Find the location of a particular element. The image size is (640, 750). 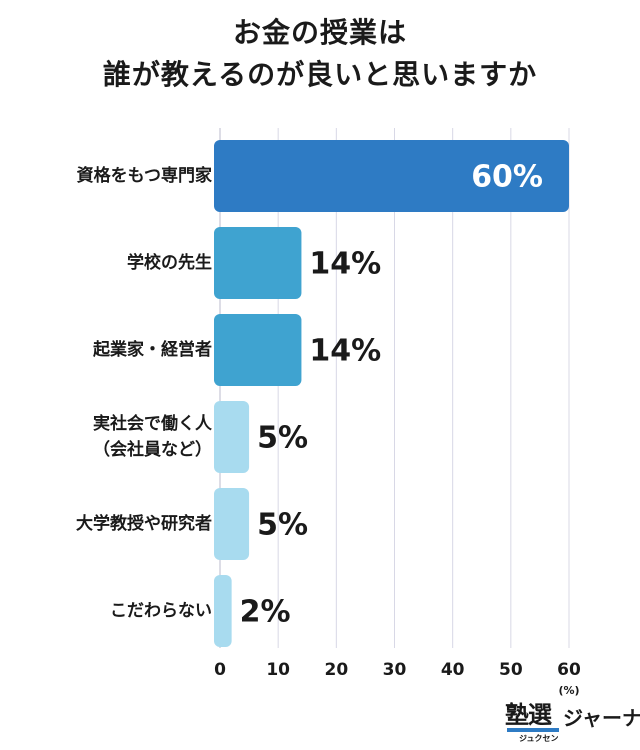

category-label: 起業家・経営者 is located at coordinates (152, 349).